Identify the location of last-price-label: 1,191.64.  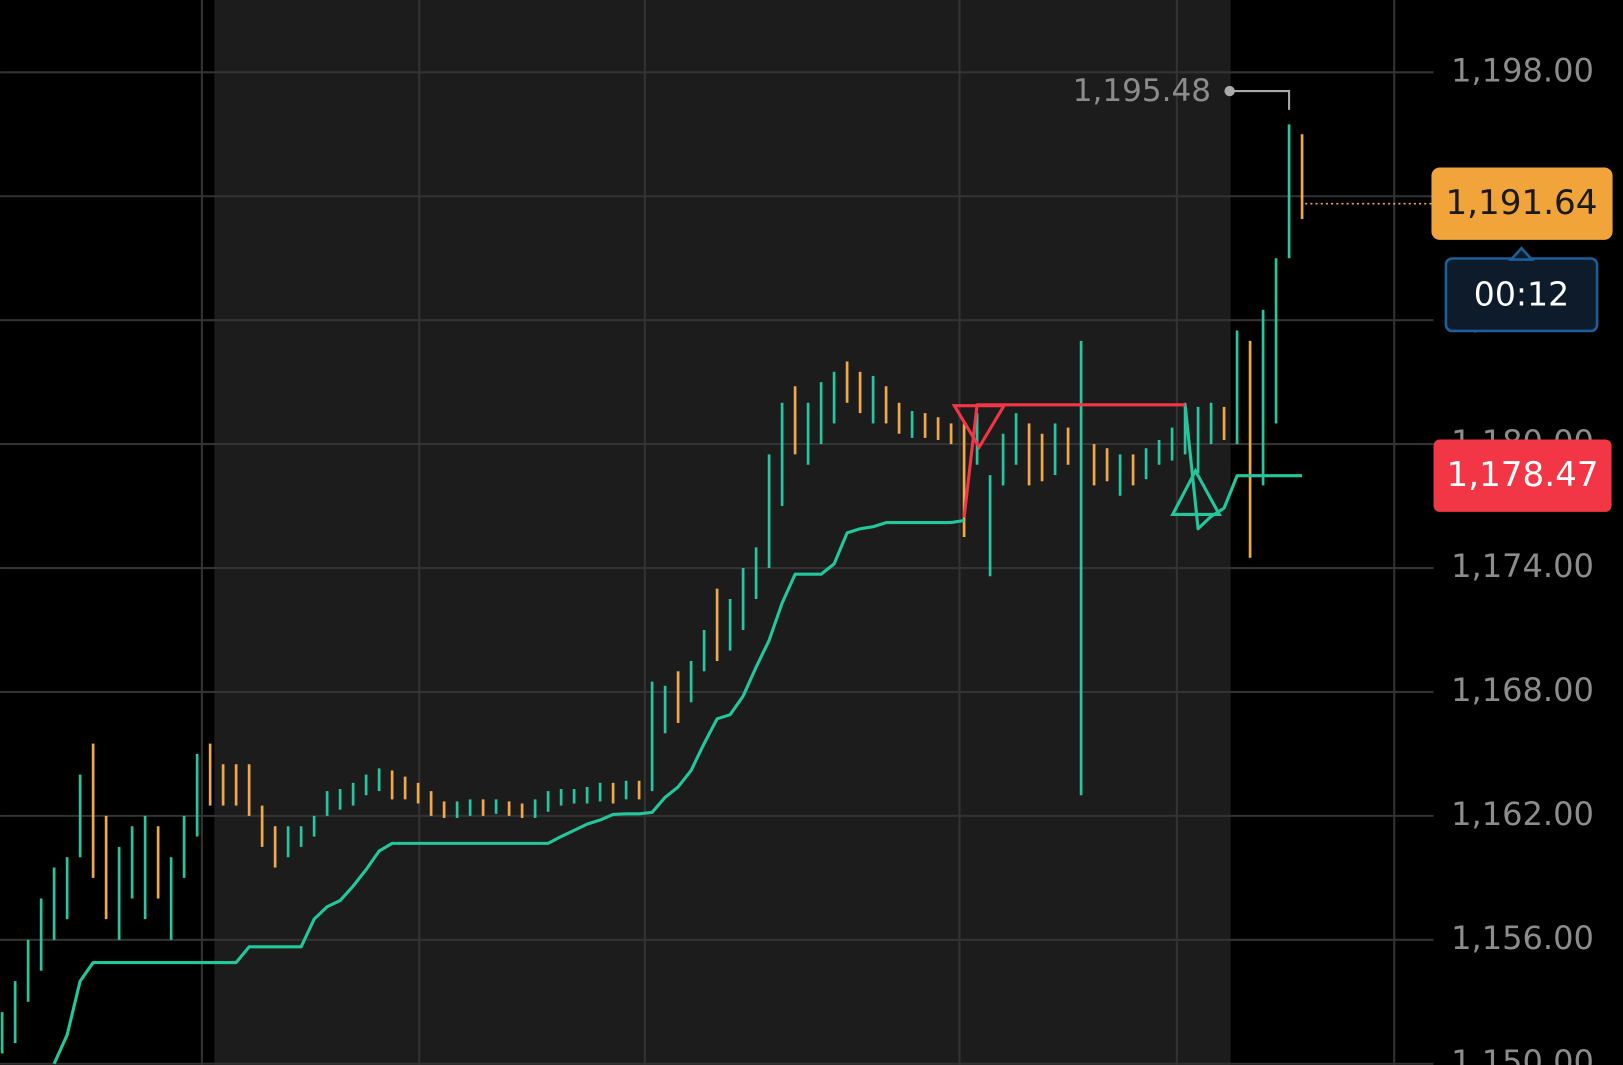
(1521, 203).